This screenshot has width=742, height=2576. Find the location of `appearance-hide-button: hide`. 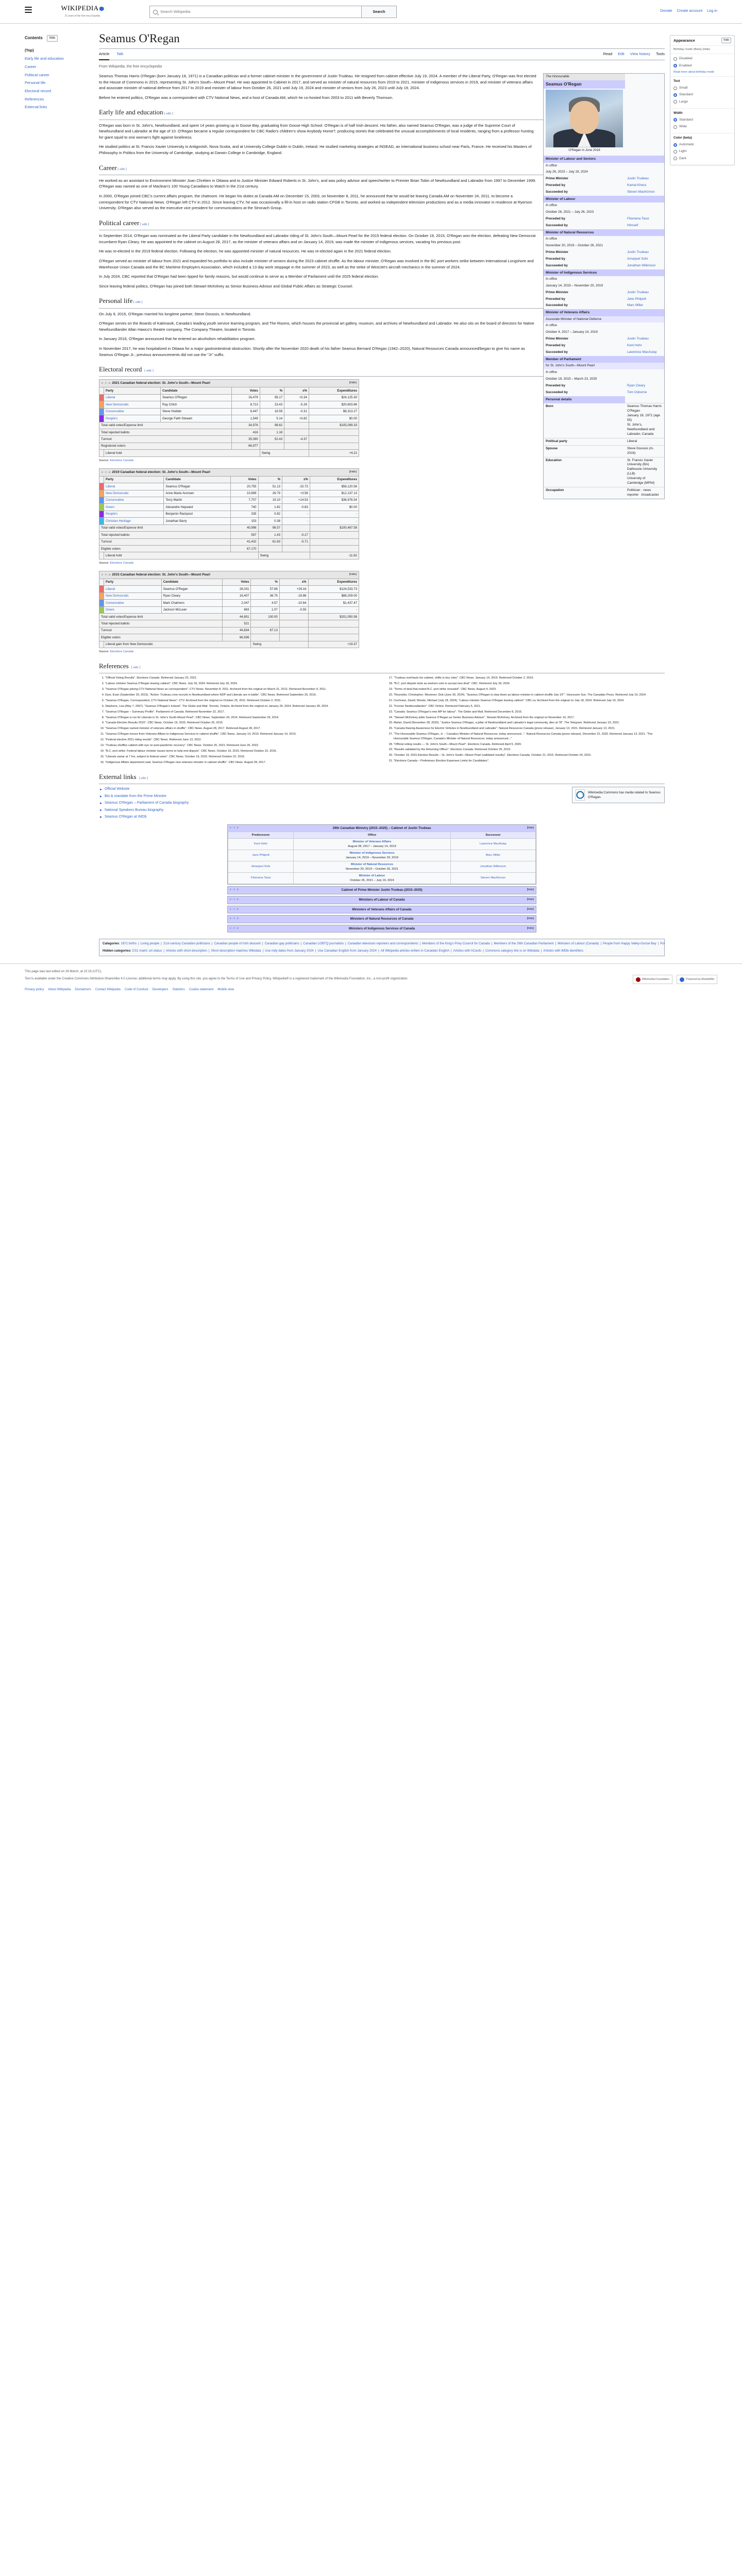

appearance-hide-button: hide is located at coordinates (726, 40).